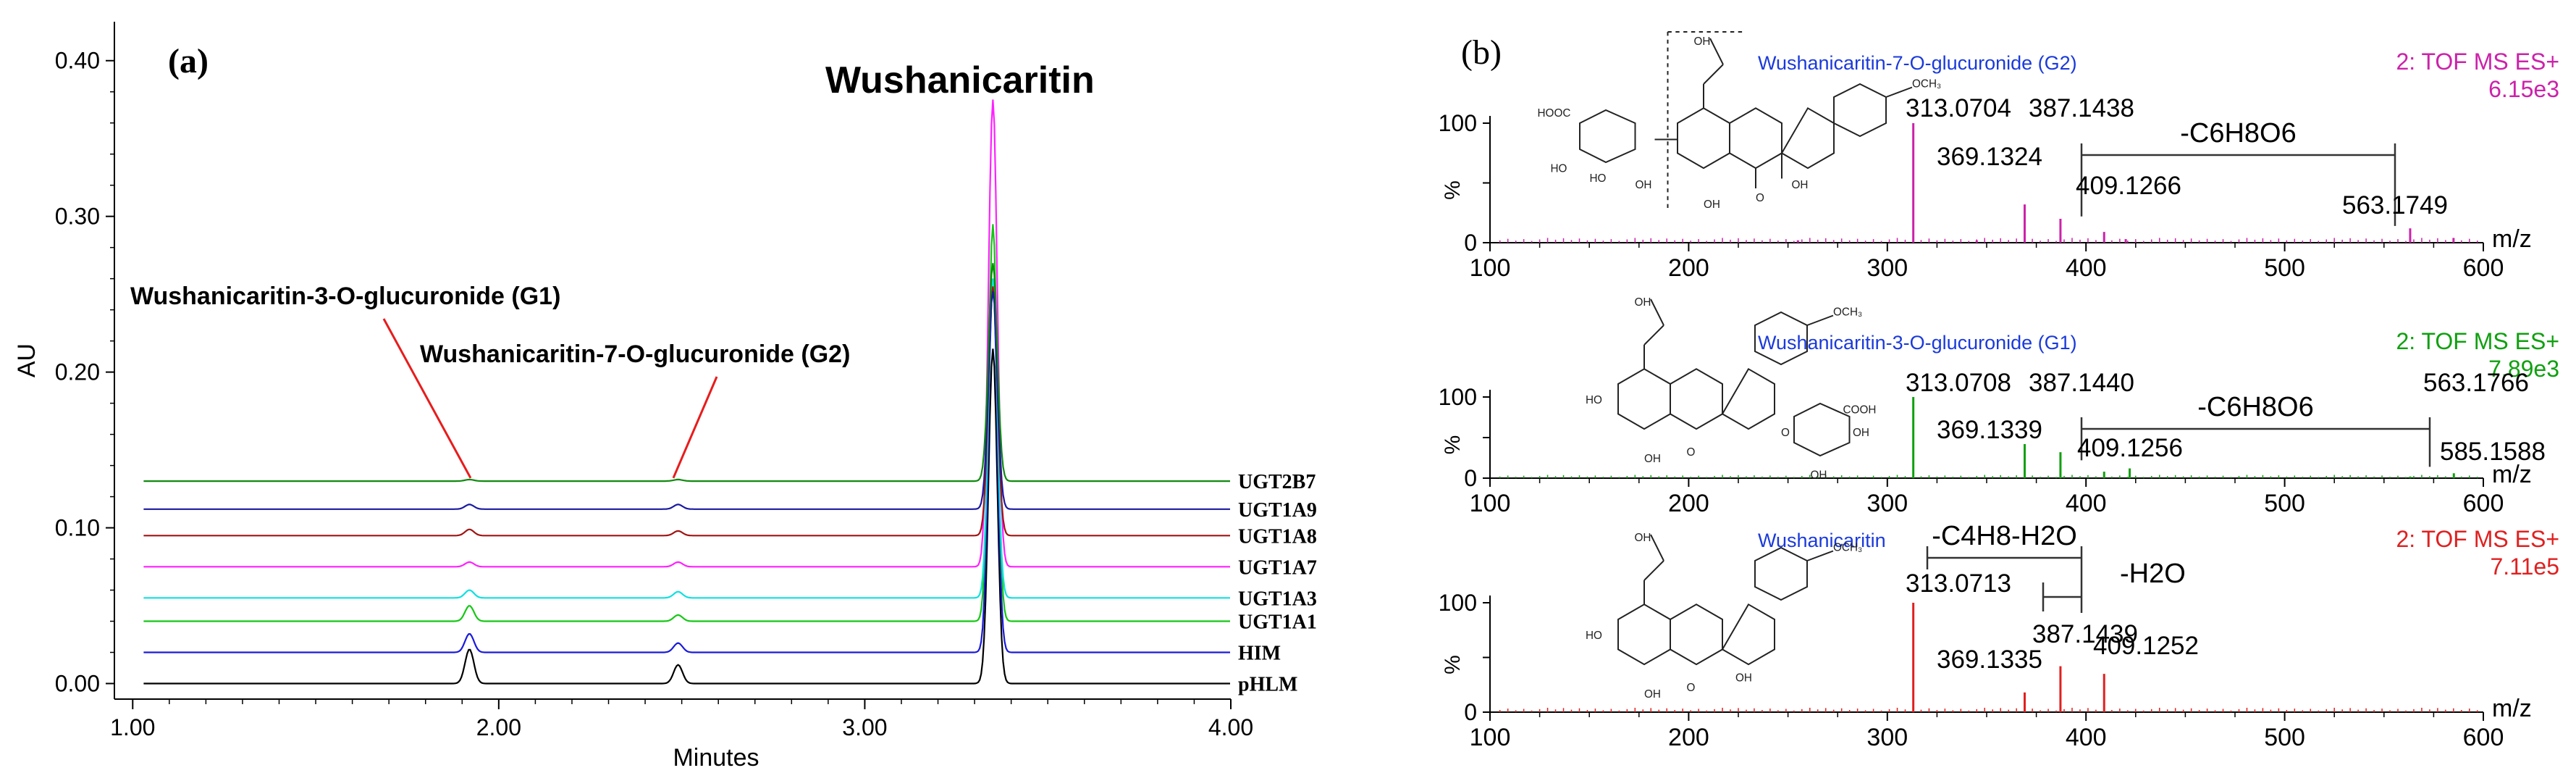 Image resolution: width=2576 pixels, height=773 pixels. Describe the element at coordinates (2085, 634) in the screenshot. I see `peak-label: 387.1439` at that location.